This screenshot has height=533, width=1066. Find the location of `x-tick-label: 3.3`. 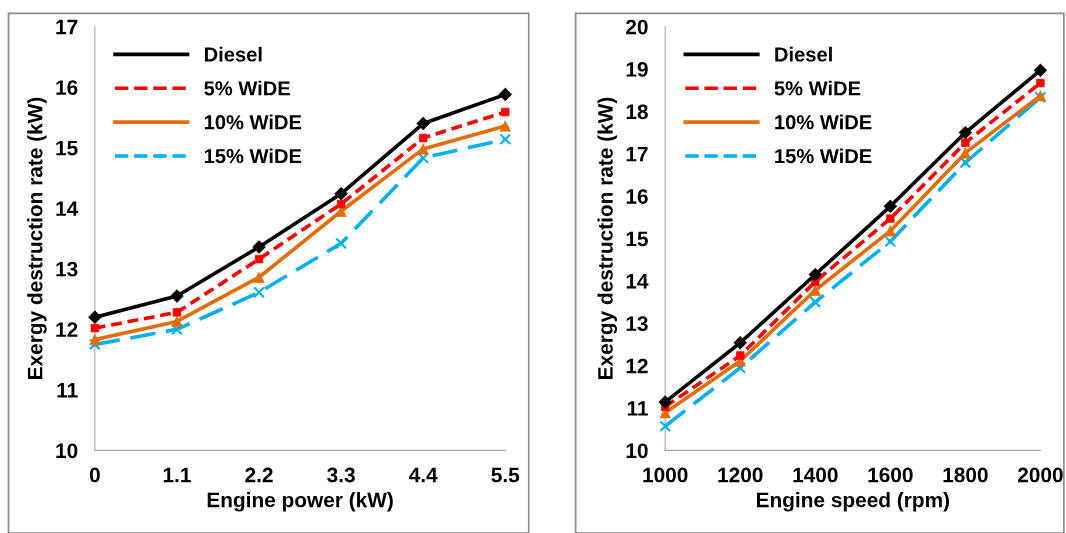

x-tick-label: 3.3 is located at coordinates (341, 475).